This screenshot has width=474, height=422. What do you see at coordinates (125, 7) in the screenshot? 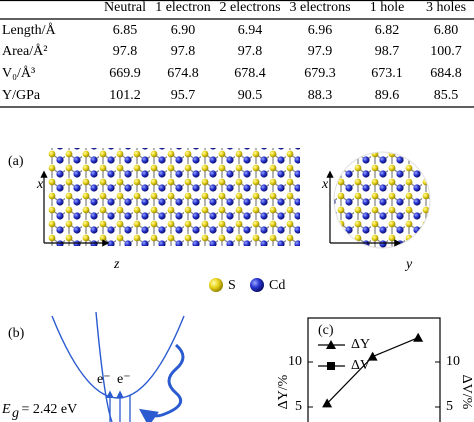
I see `table-header-cell: Neutral` at bounding box center [125, 7].